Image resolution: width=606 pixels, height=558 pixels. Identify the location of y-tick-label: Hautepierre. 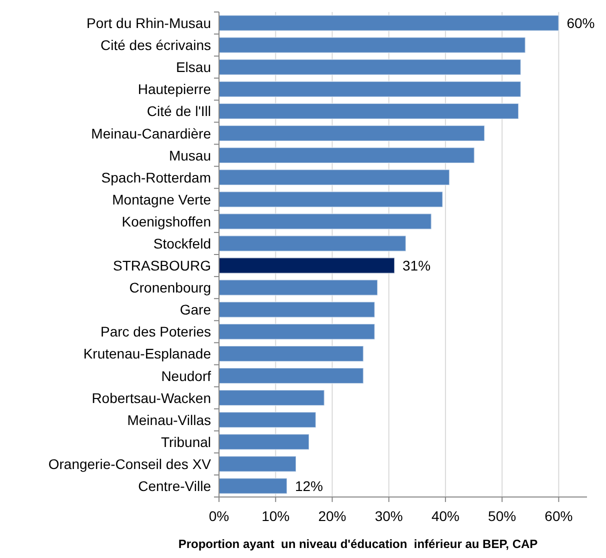
(175, 89).